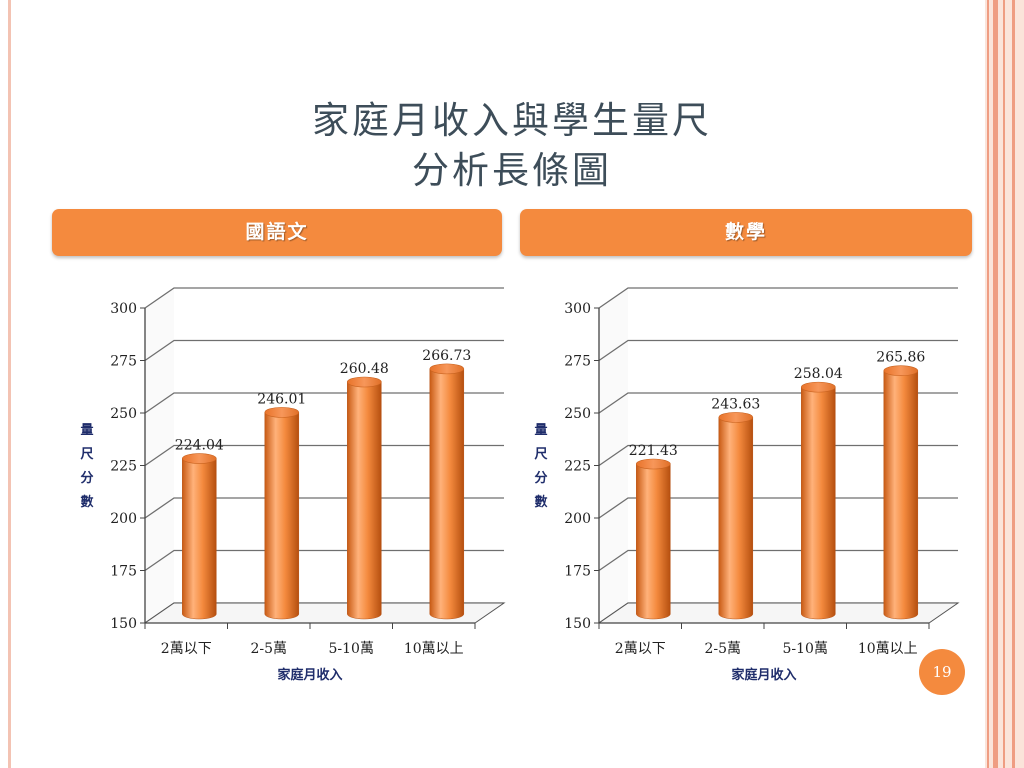 Image resolution: width=1024 pixels, height=768 pixels. Describe the element at coordinates (512, 120) in the screenshot. I see `slide-title-line-1: 家庭月收入與學生量尺` at that location.